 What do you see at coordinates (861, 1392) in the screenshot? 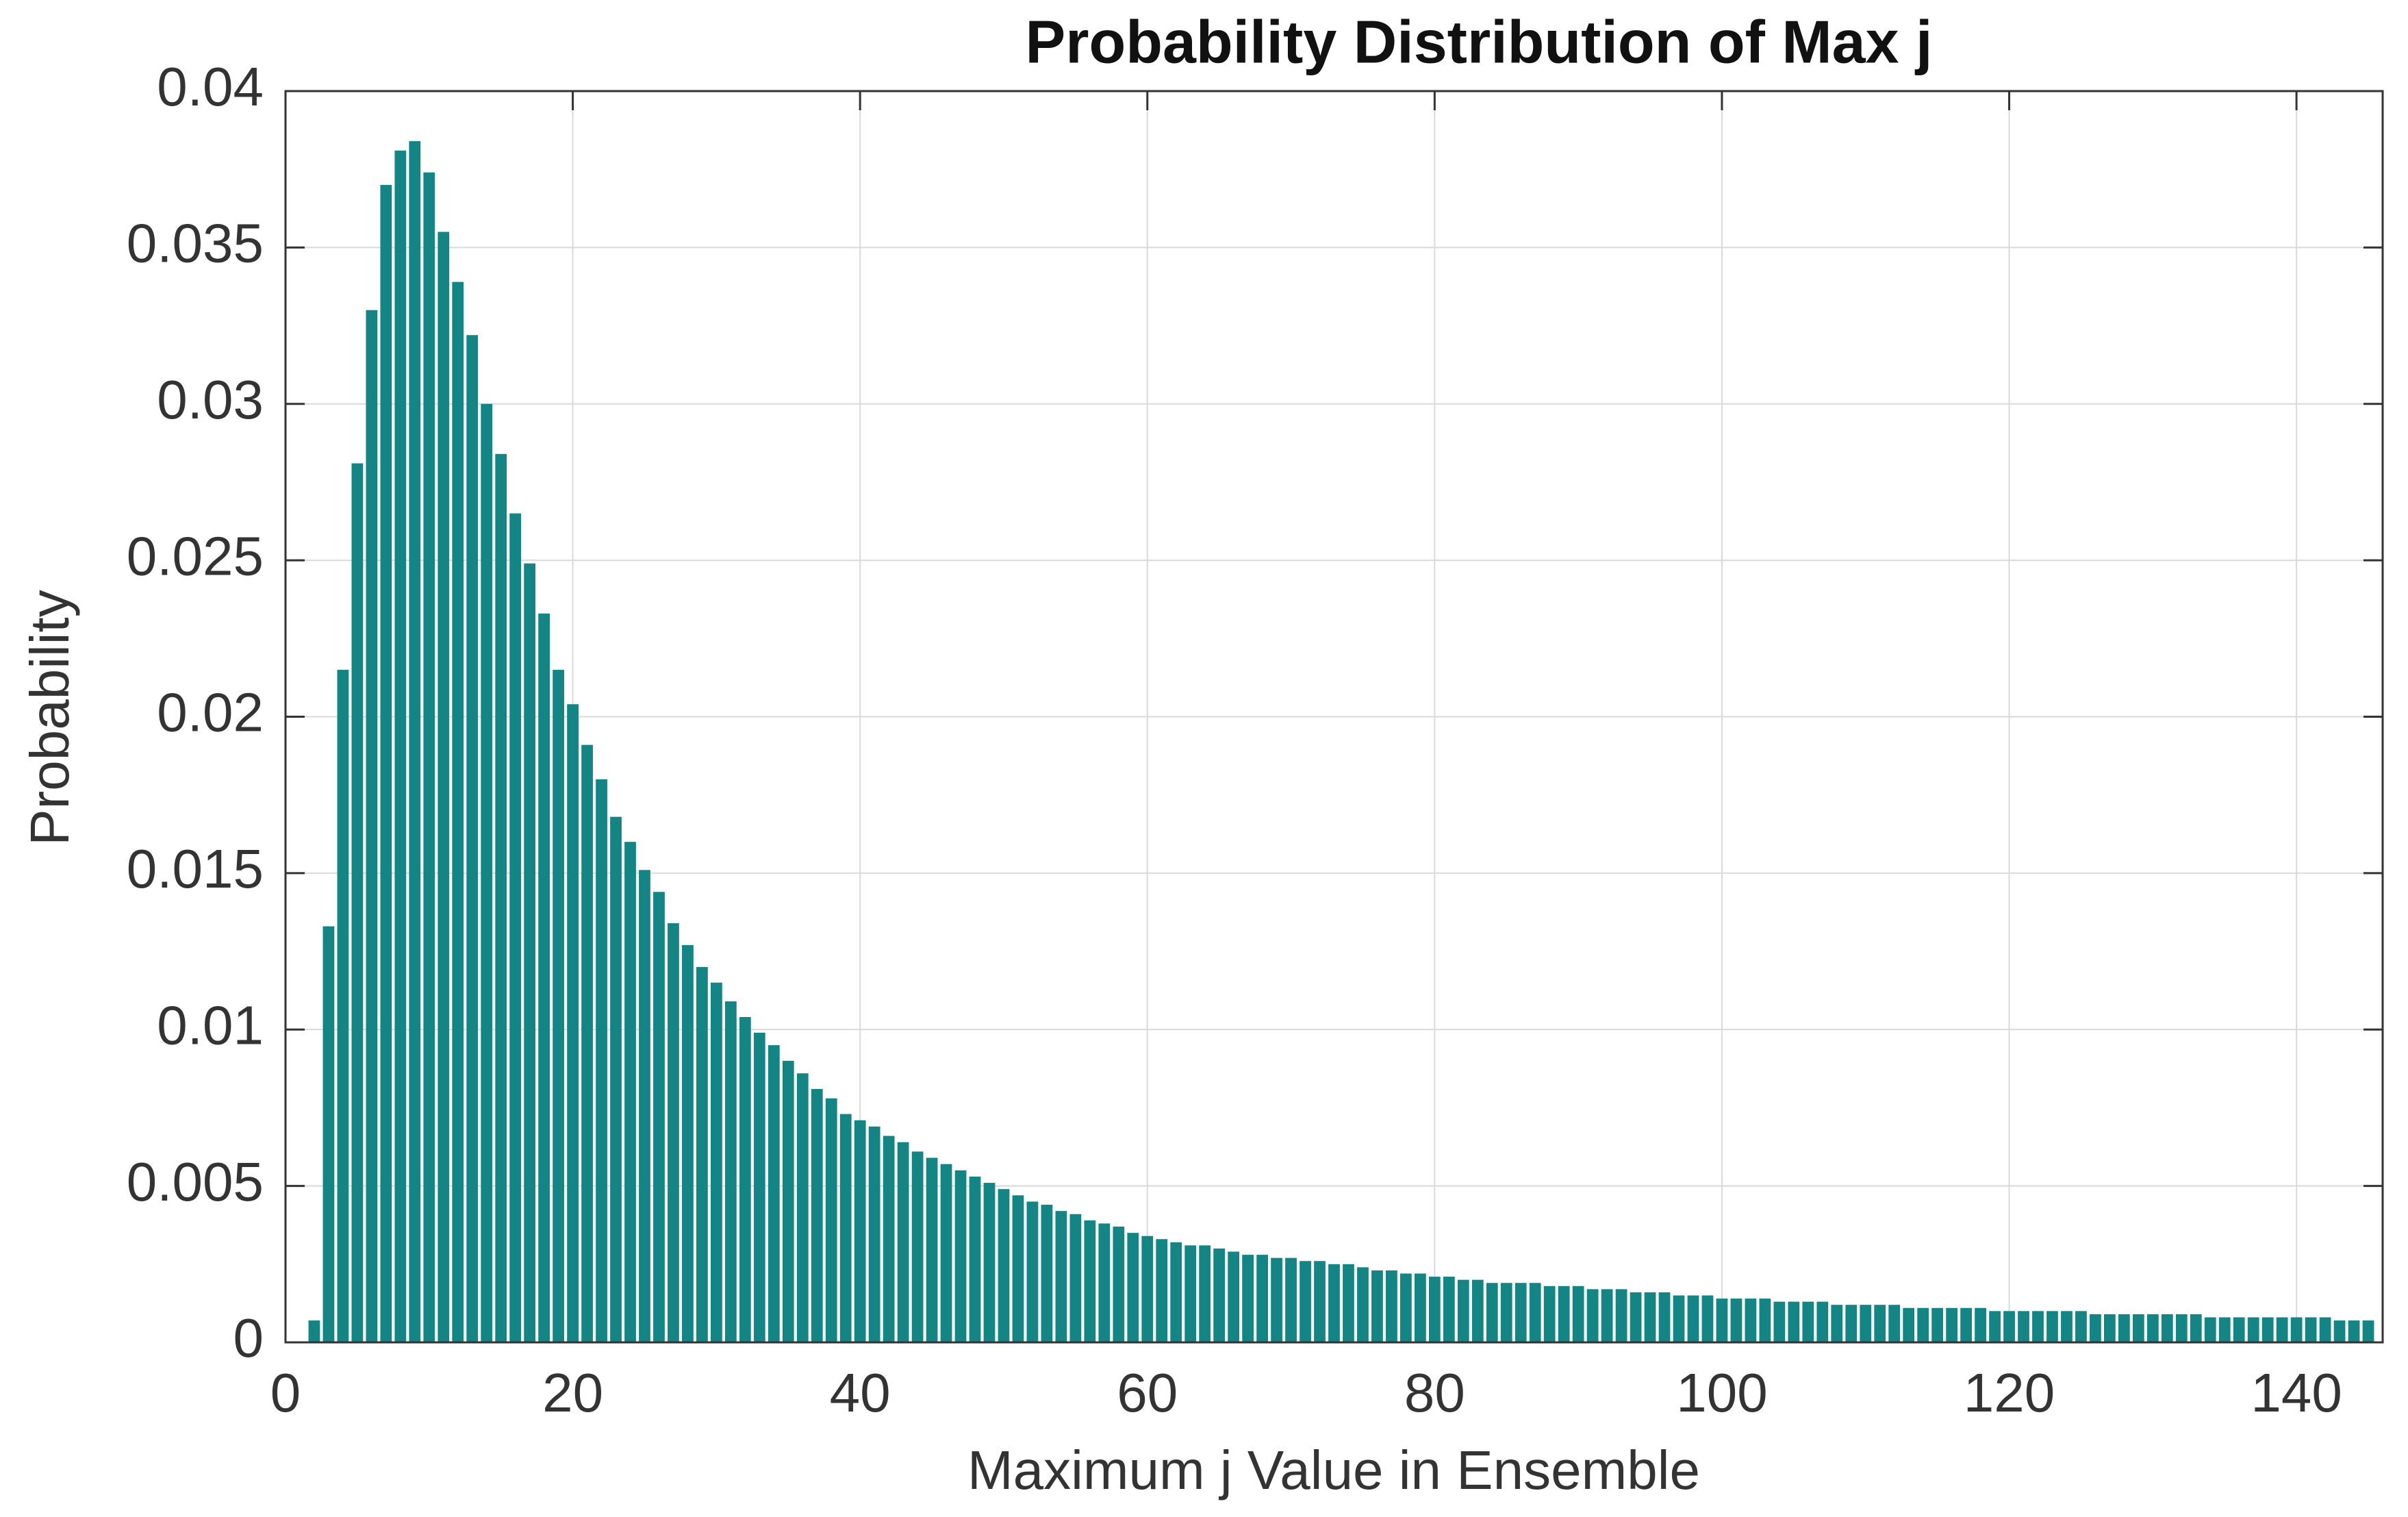
I see `x-tick-label: 40` at bounding box center [861, 1392].